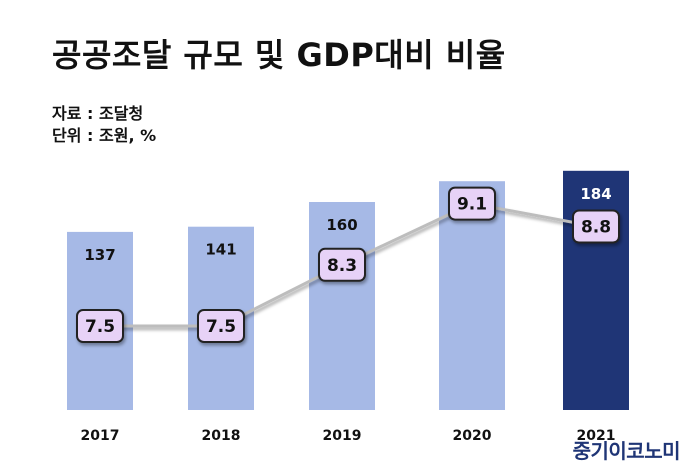 The width and height of the screenshot is (700, 467). I want to click on bar-value-label: 160, so click(341, 225).